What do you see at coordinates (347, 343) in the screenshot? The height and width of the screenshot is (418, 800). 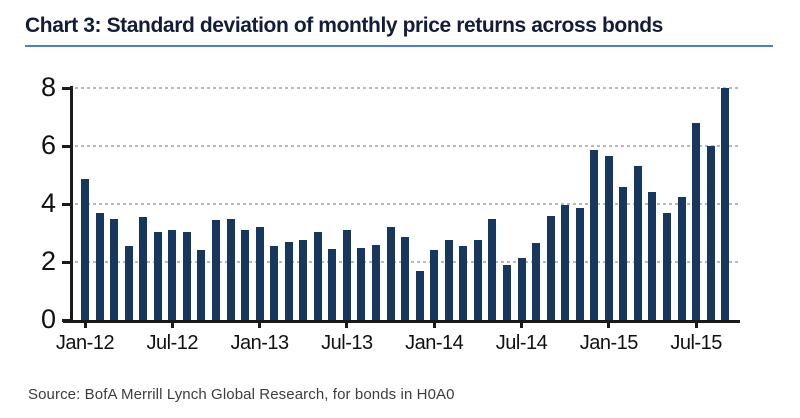 I see `x-axis-label-Jul-13: Jul-13` at bounding box center [347, 343].